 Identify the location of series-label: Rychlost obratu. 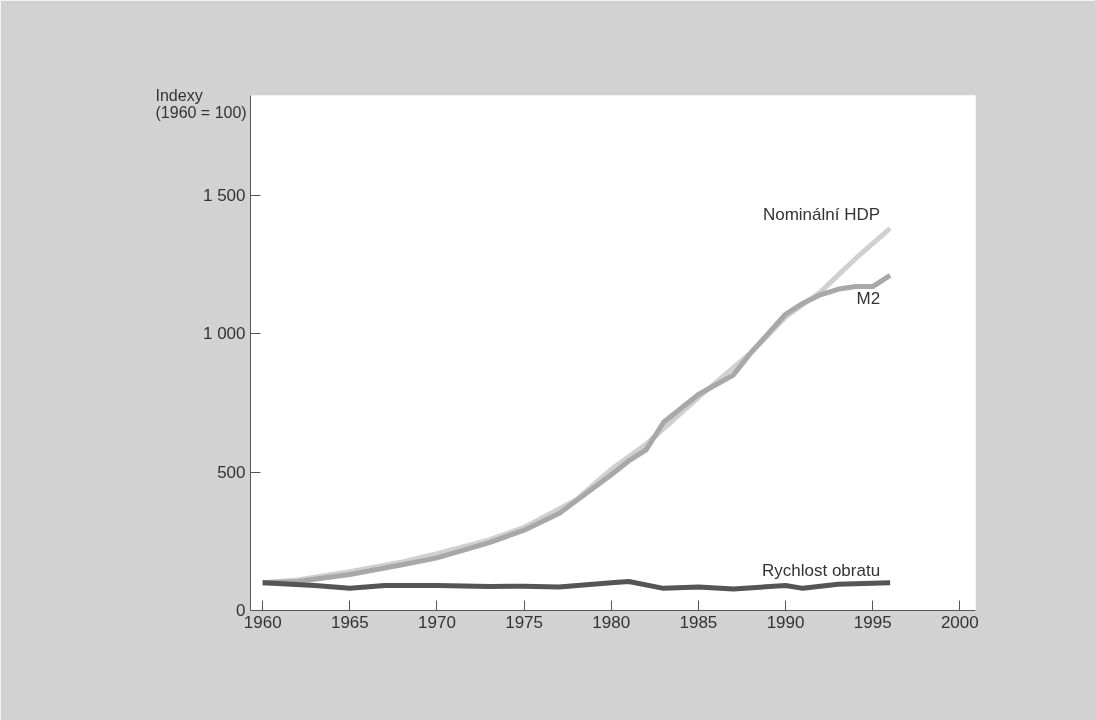
(821, 571).